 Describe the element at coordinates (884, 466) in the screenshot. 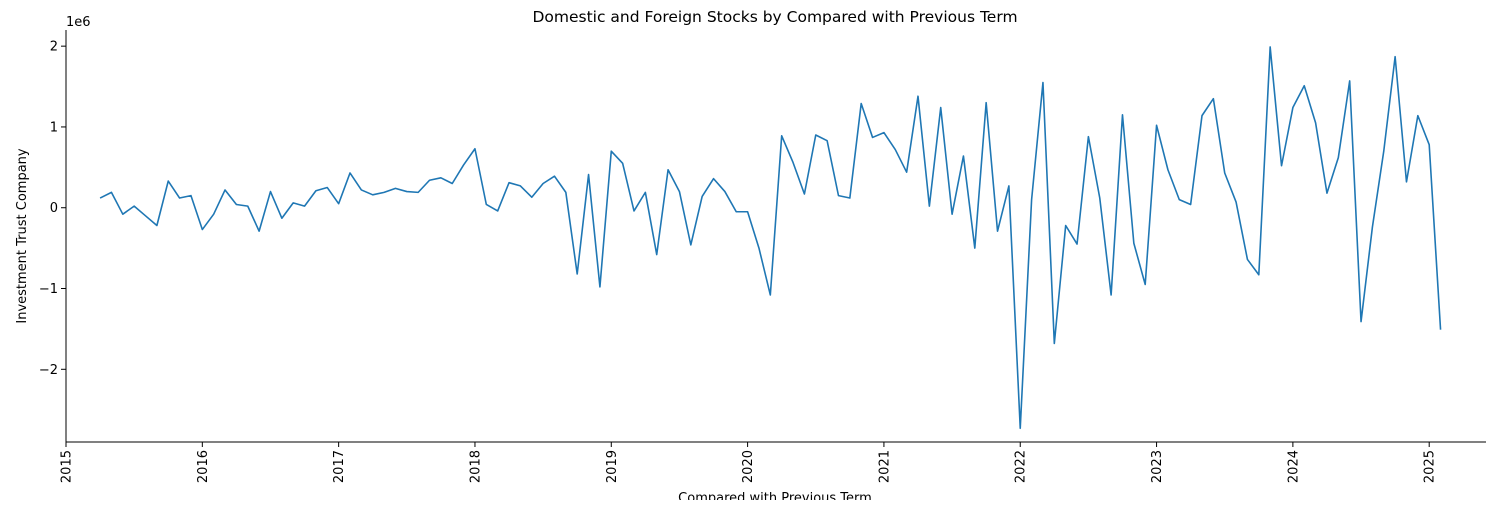

I see `x-tick-label: 2021` at that location.